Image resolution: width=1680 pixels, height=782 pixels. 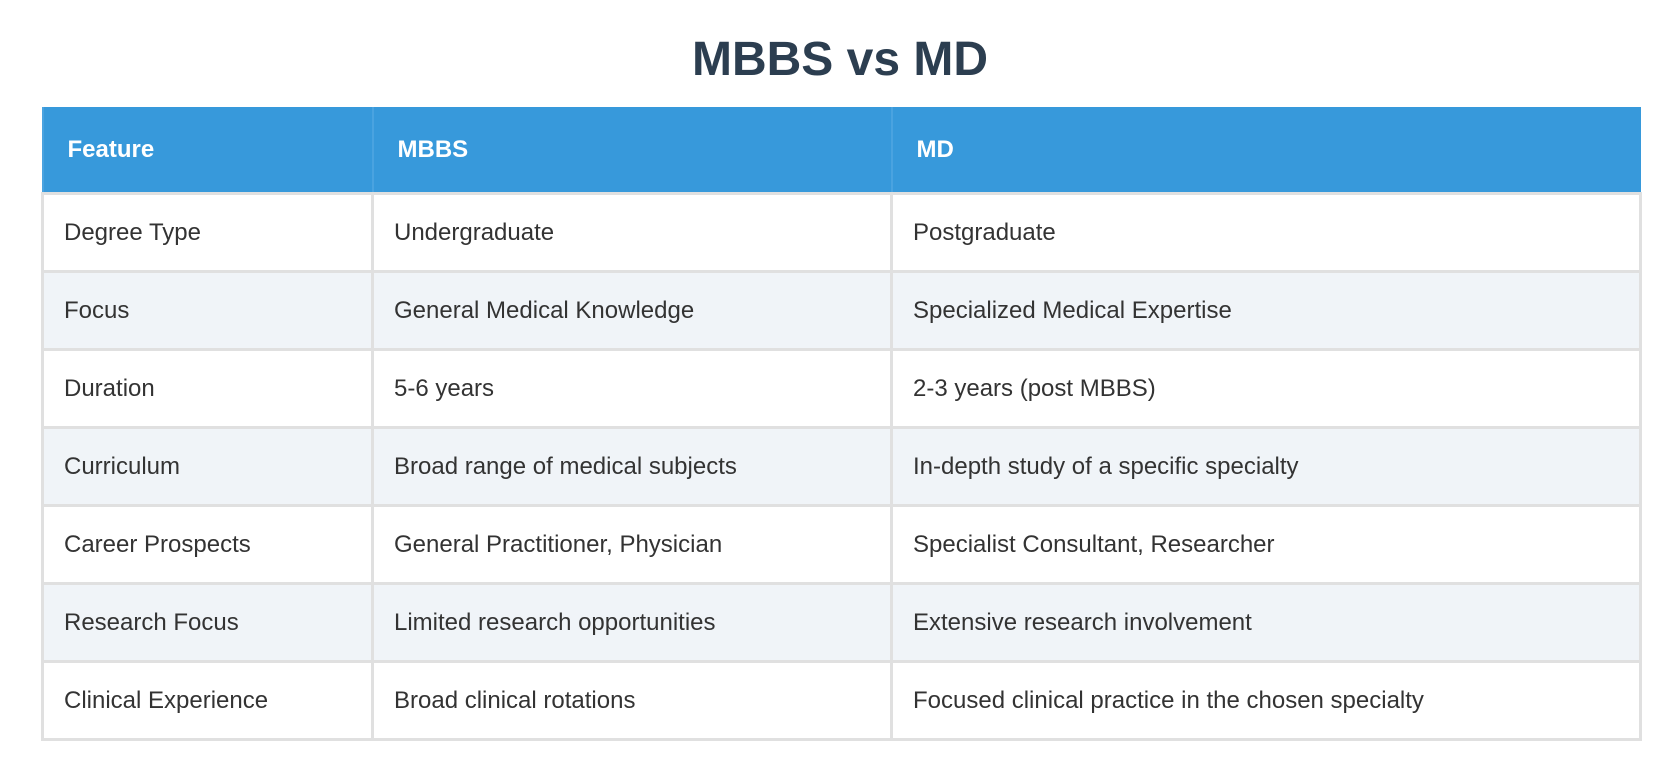 I want to click on table-cell: Extensive research involvement, so click(x=1266, y=622).